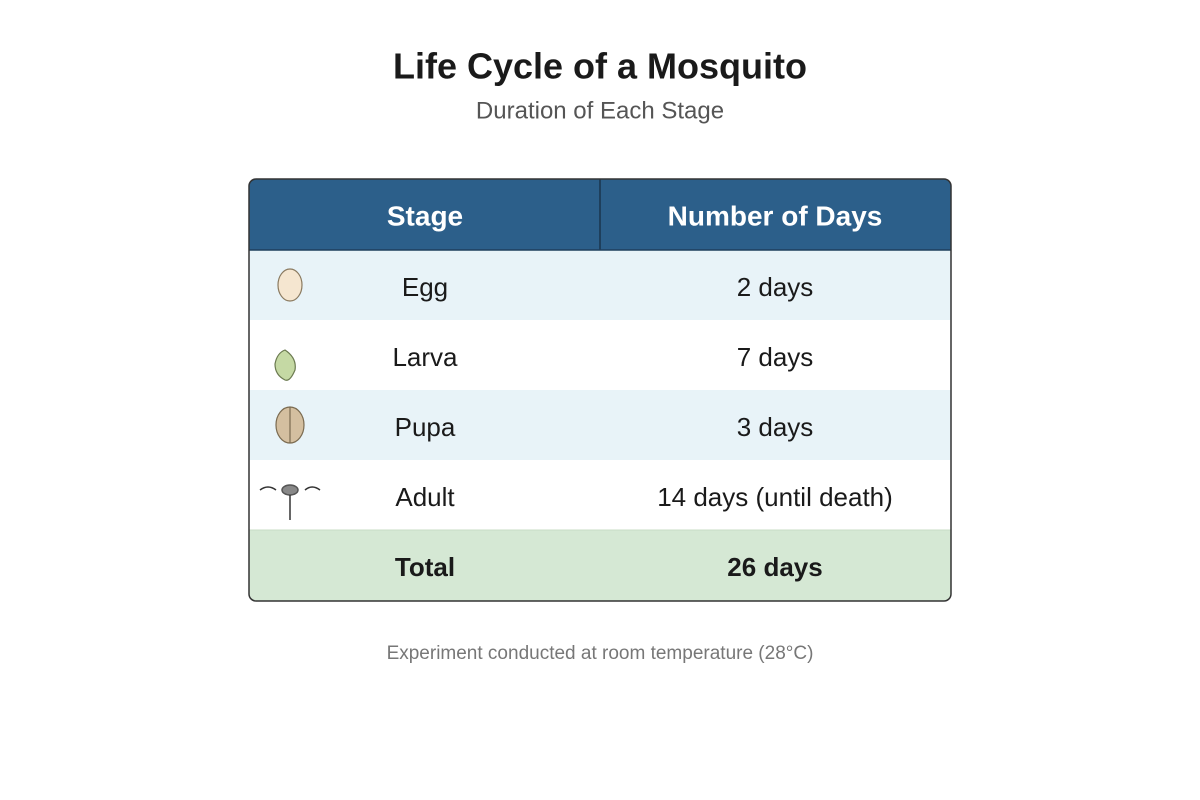 The height and width of the screenshot is (800, 1200). What do you see at coordinates (775, 215) in the screenshot?
I see `column-header: Number of Days` at bounding box center [775, 215].